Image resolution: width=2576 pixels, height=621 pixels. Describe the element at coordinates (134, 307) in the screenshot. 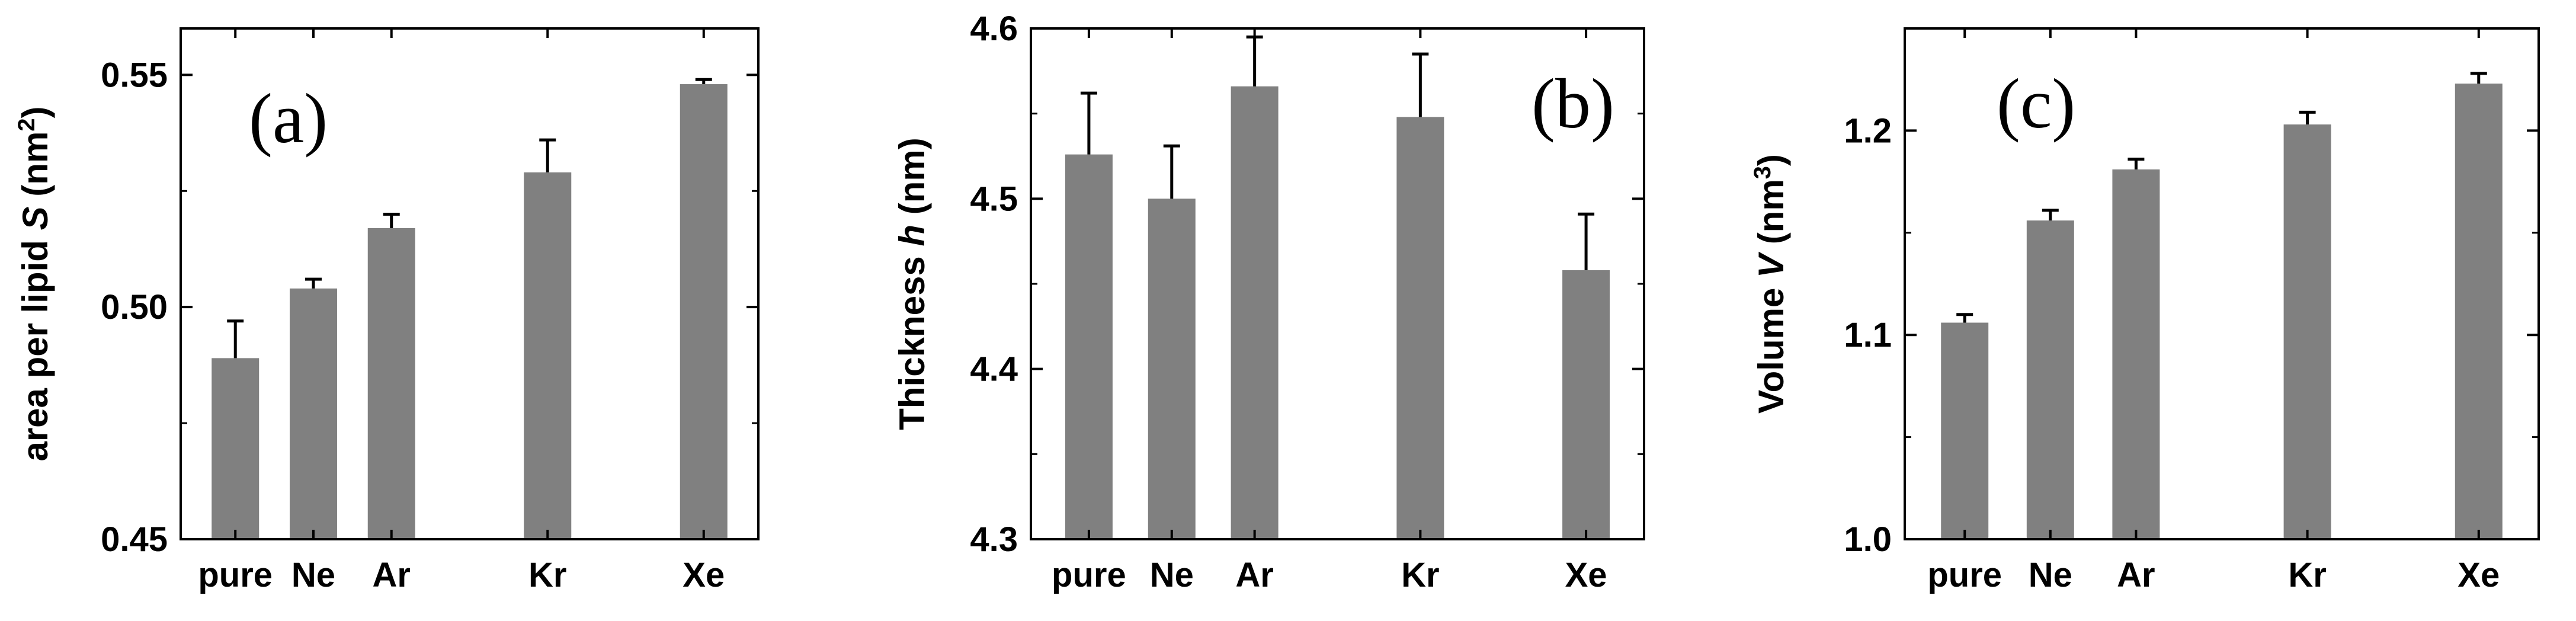

I see `y-tick-label: 0.50` at that location.